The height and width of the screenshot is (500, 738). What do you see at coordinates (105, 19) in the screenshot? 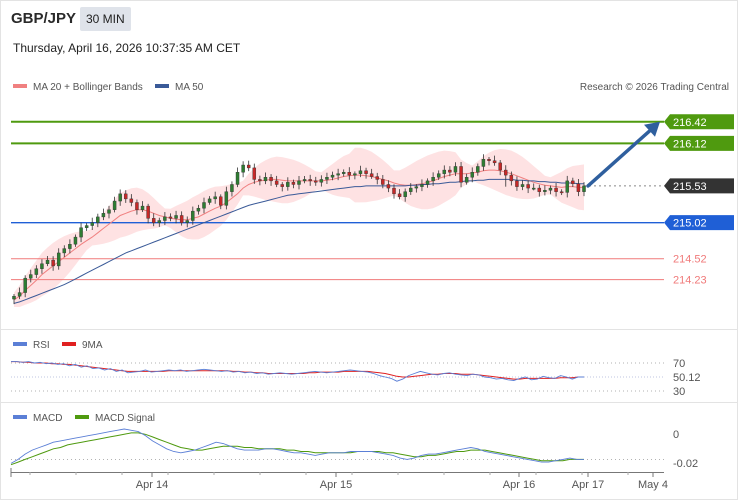
I see `timeframe-button: 30 MIN` at bounding box center [105, 19].